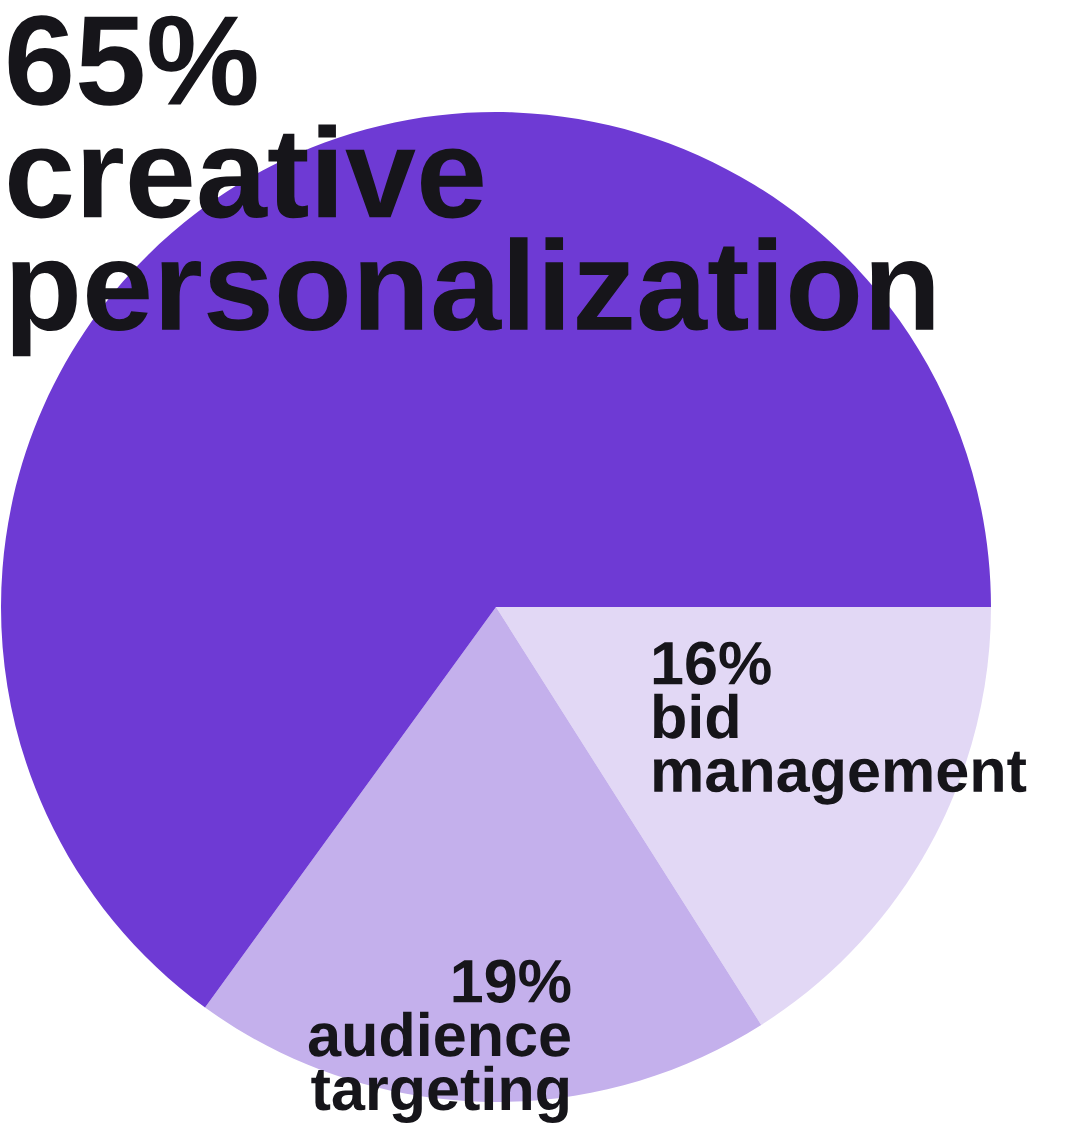 The width and height of the screenshot is (1068, 1135). Describe the element at coordinates (840, 749) in the screenshot. I see `slice-label: bid management` at that location.